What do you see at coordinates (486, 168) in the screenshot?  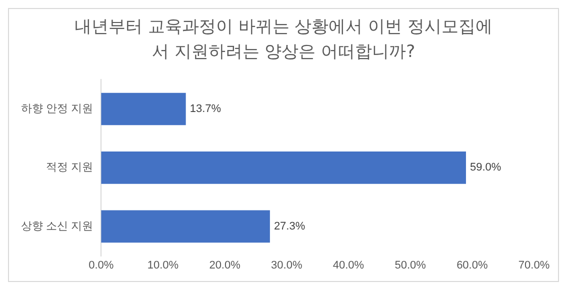 I see `data-label: 59.0%` at bounding box center [486, 168].